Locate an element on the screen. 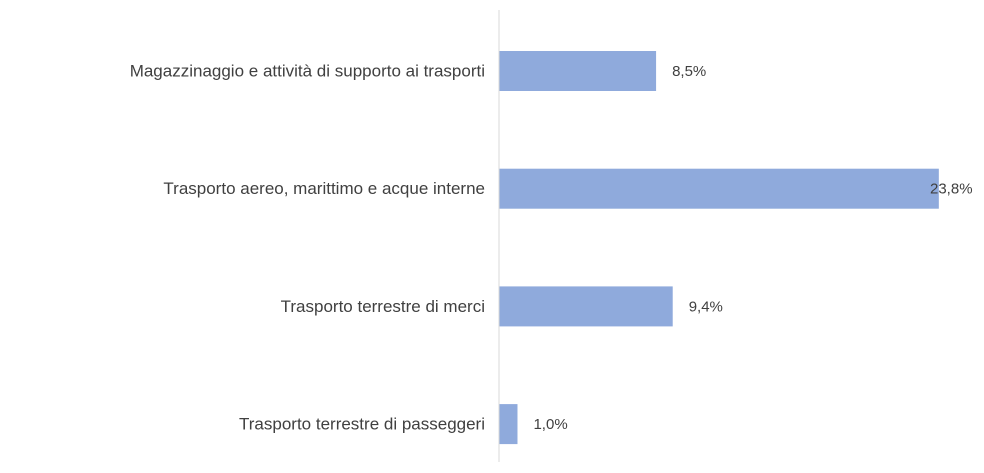  value-label: 8,5% is located at coordinates (689, 71).